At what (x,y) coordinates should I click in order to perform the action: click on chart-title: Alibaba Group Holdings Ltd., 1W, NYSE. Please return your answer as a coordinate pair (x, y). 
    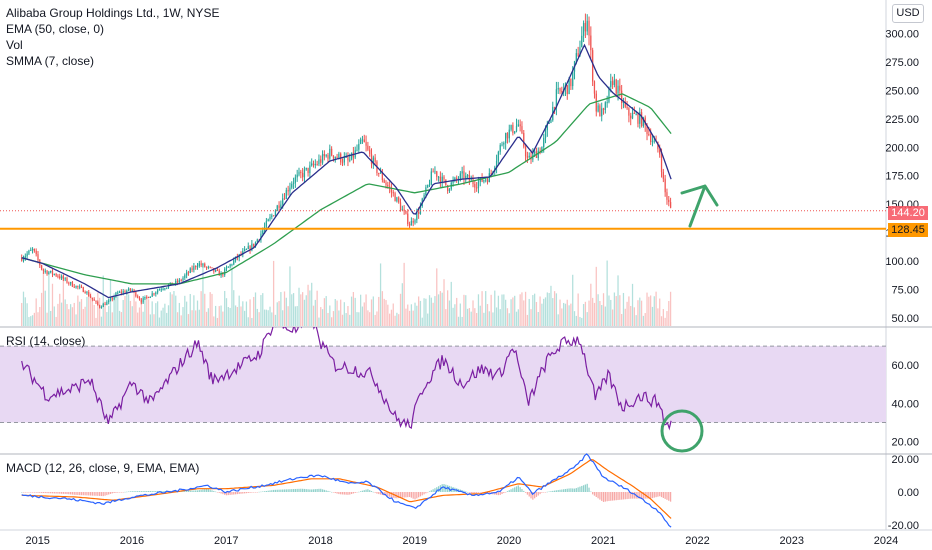
    Looking at the image, I should click on (113, 13).